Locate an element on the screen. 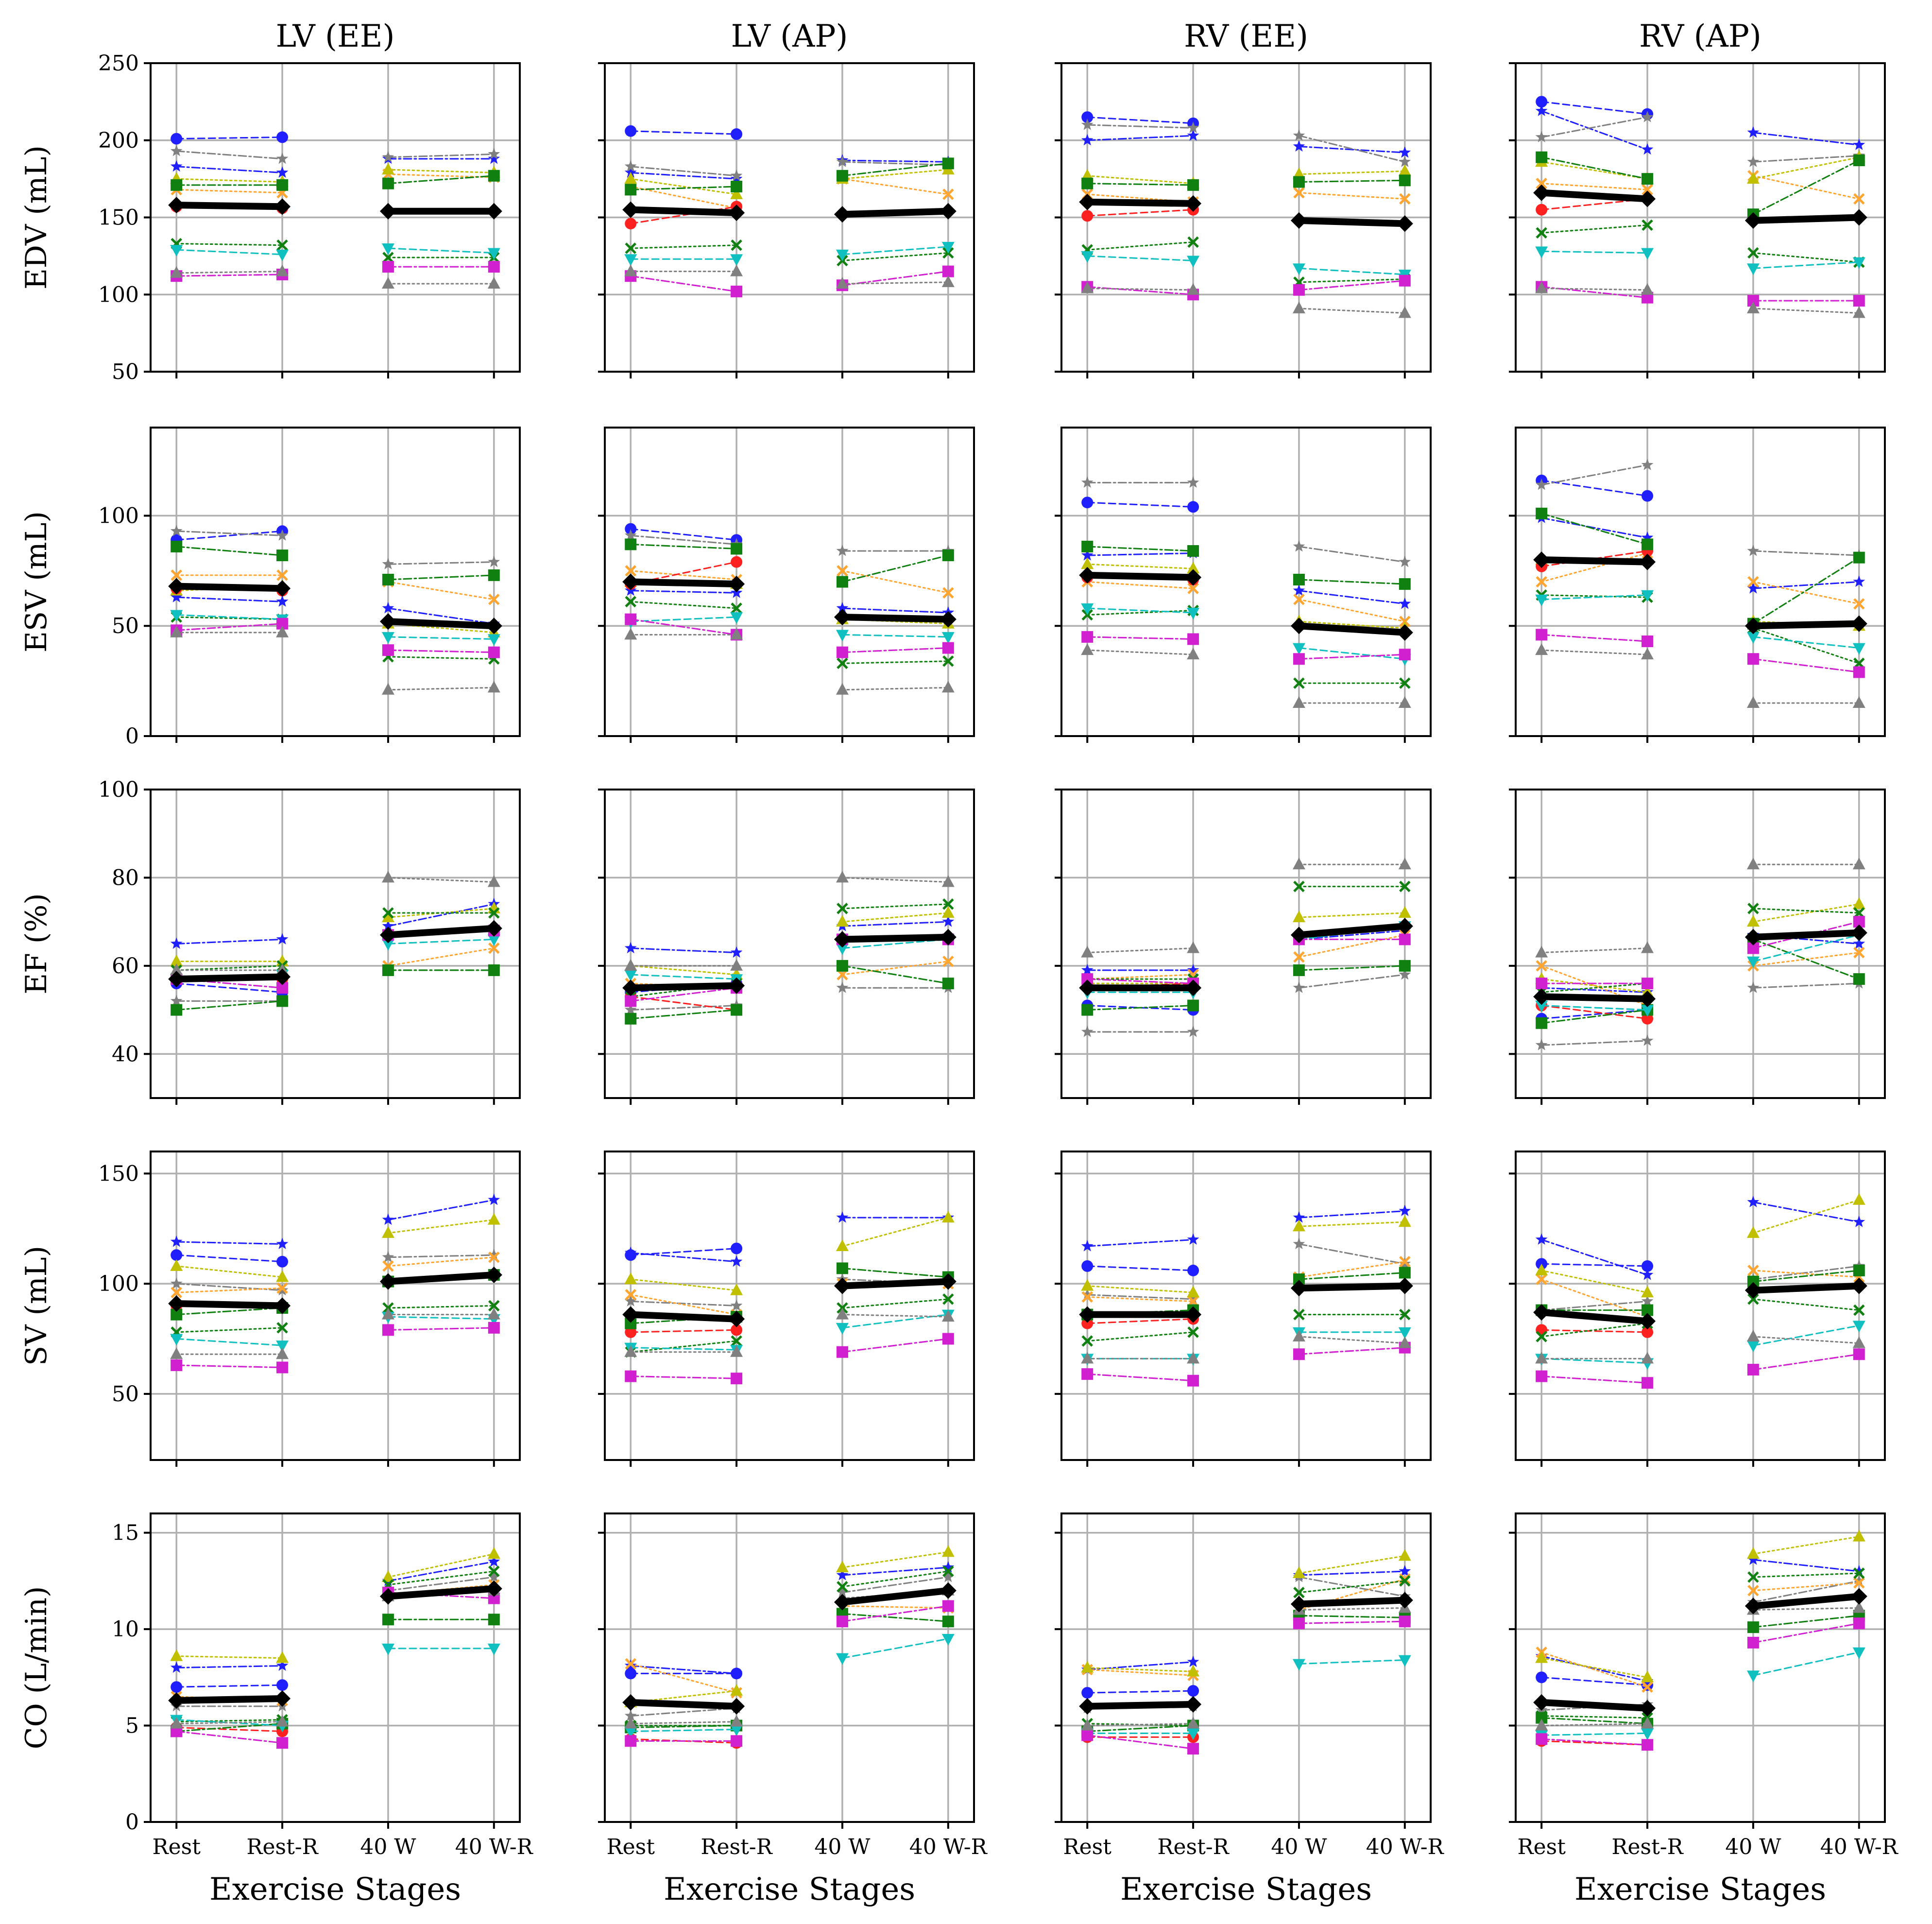 This screenshot has width=1932, height=1924. x-tick-label: 40 W is located at coordinates (1299, 1847).